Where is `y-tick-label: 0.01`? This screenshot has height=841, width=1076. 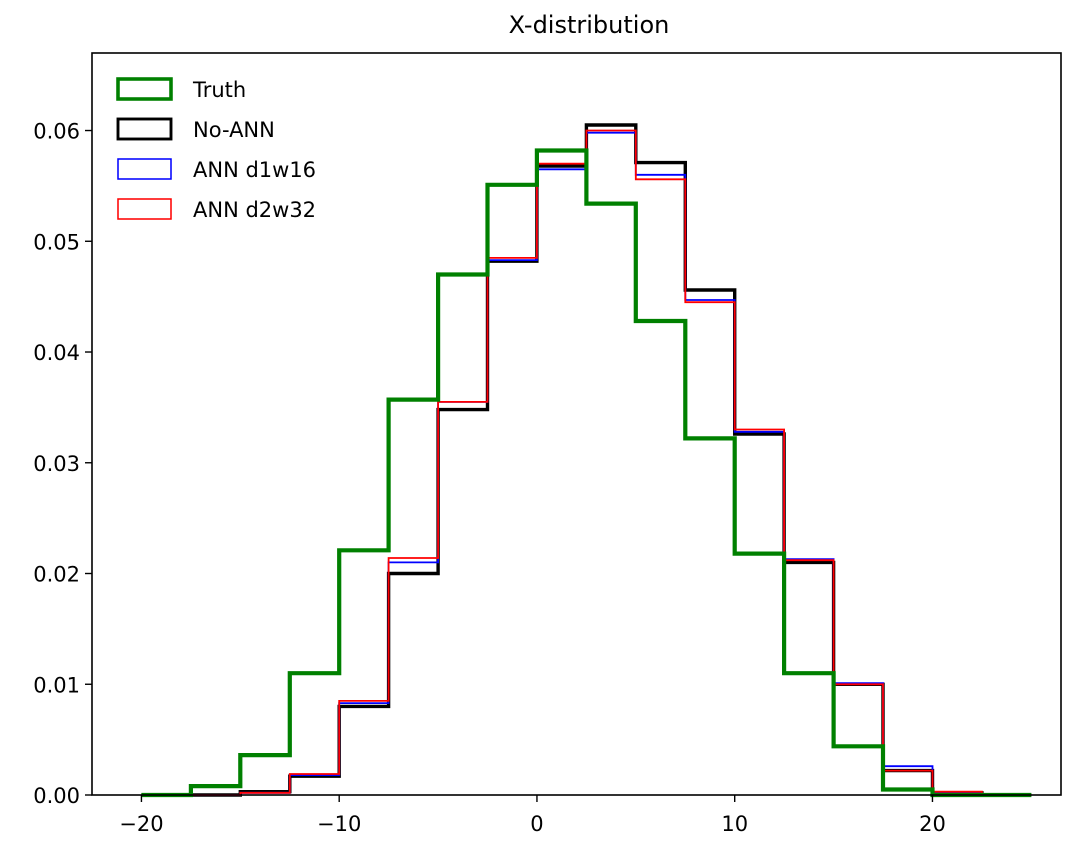 y-tick-label: 0.01 is located at coordinates (56, 685).